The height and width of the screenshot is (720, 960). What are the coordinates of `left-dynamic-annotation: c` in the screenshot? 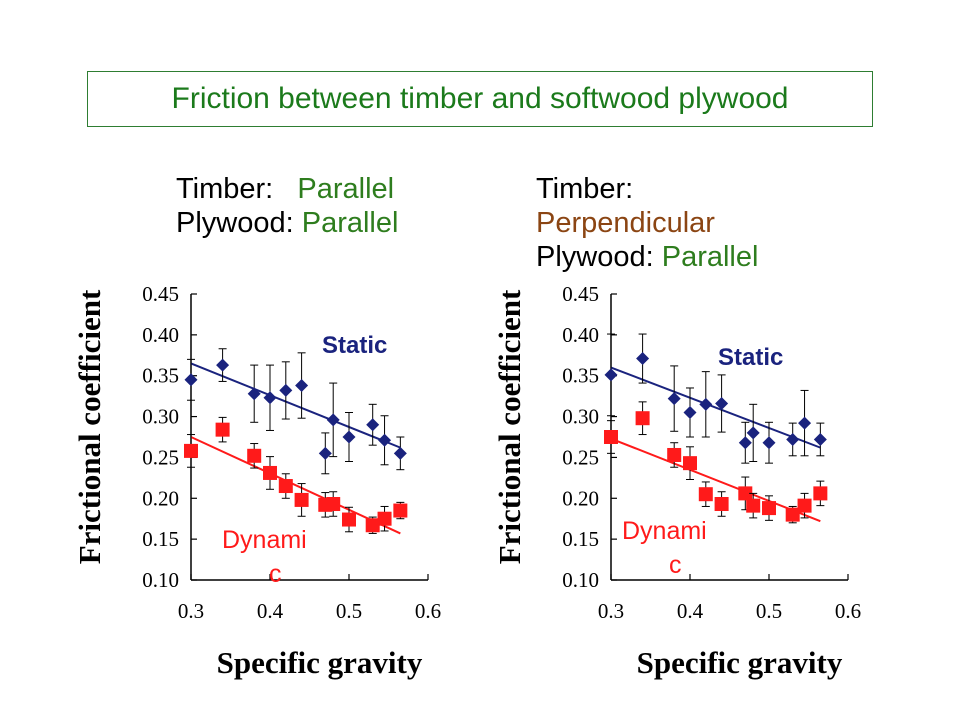 It's located at (275, 574).